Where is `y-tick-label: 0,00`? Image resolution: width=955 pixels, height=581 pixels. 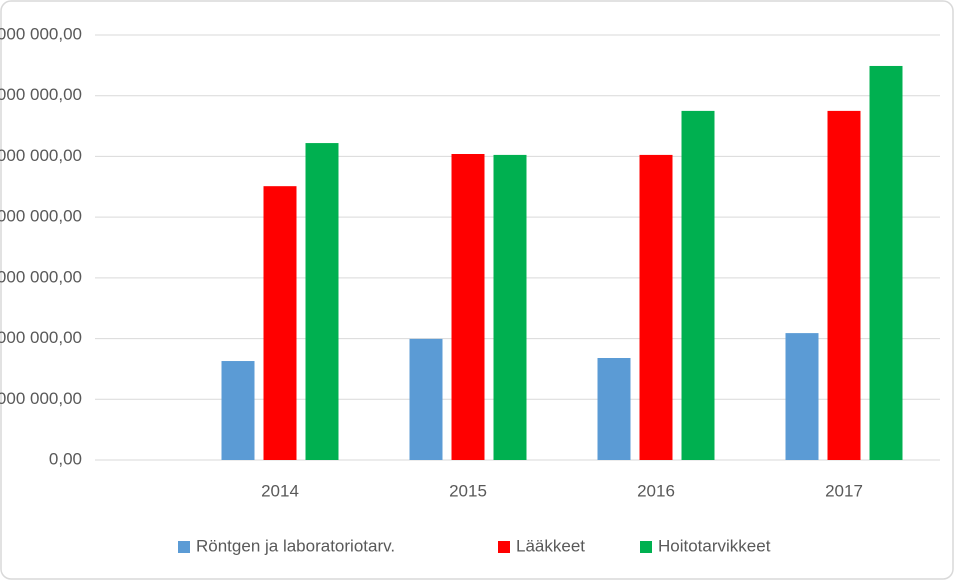
y-tick-label: 0,00 is located at coordinates (65, 458).